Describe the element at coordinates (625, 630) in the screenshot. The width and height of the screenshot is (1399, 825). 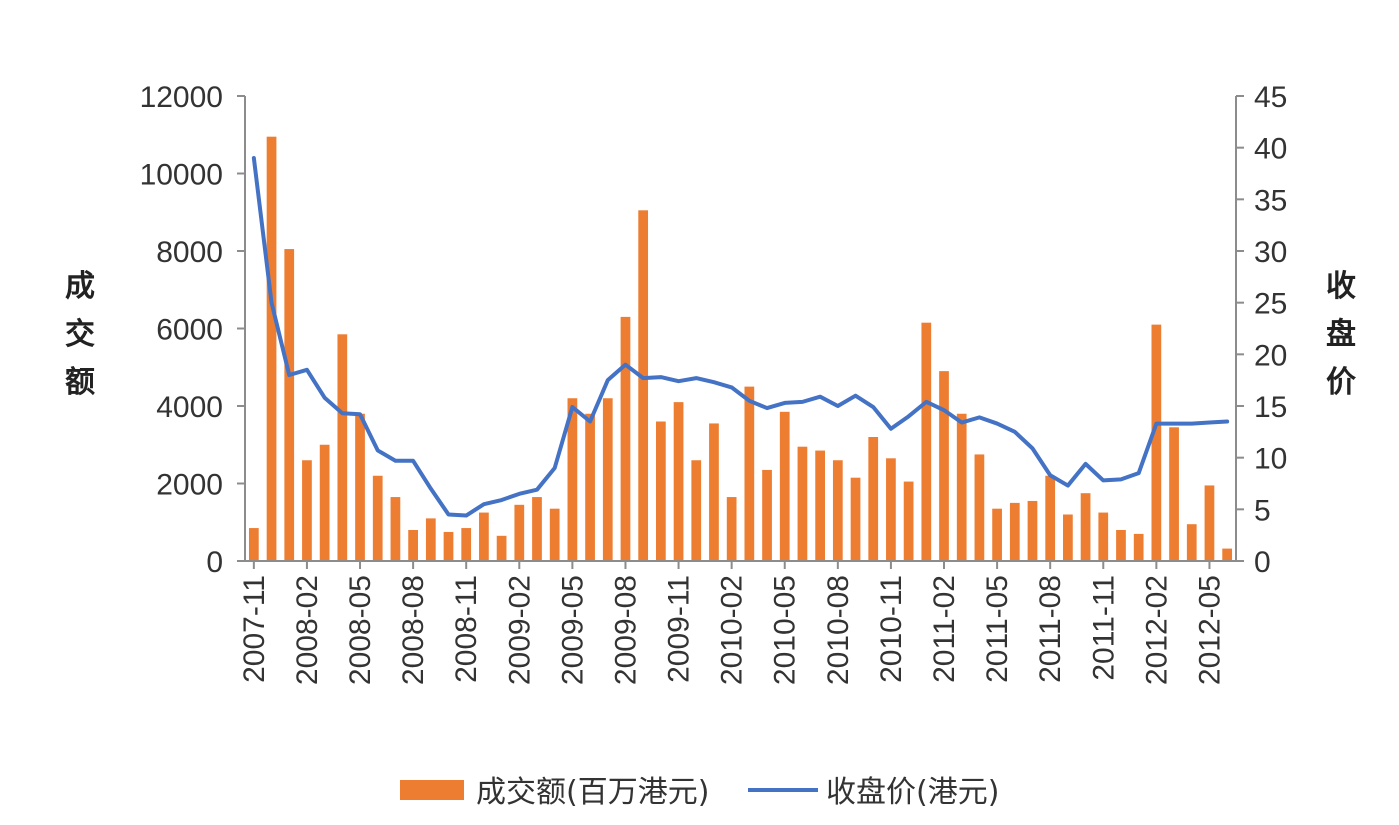
I see `x-tick-label: 2009-08` at that location.